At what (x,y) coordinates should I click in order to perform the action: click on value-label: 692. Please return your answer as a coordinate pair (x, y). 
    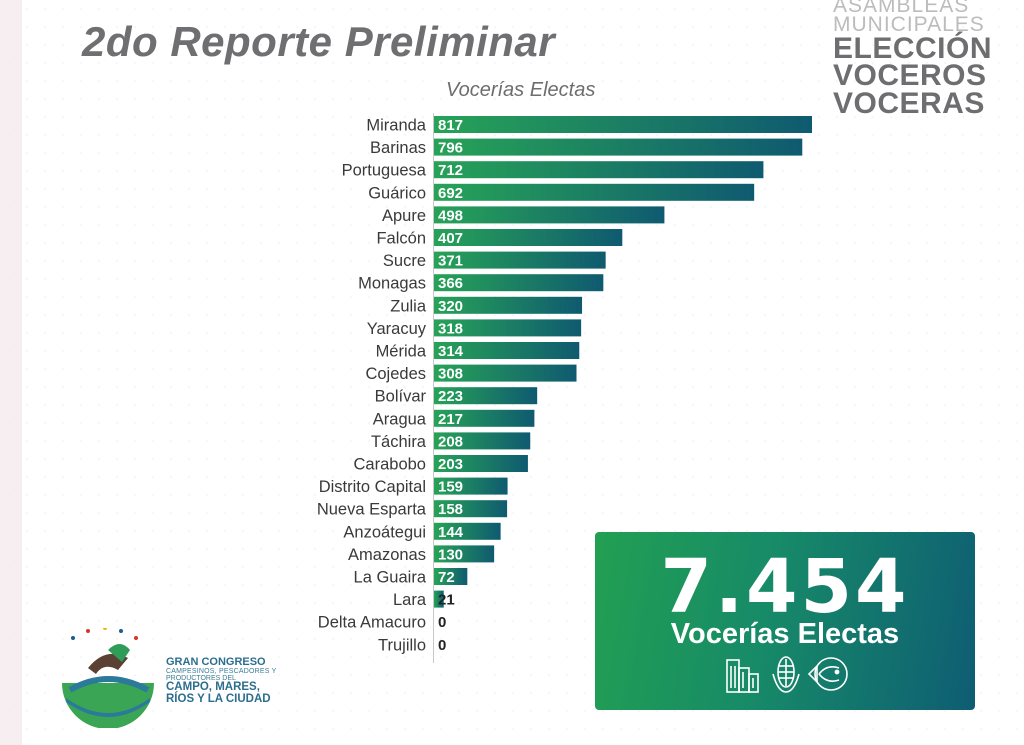
    Looking at the image, I should click on (450, 193).